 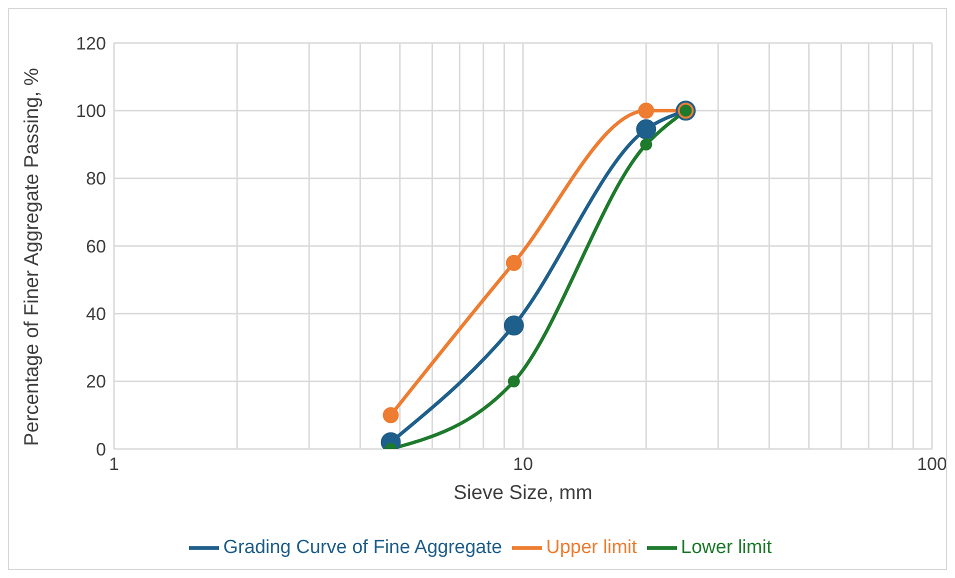 I want to click on y-tick-label: 40, so click(x=96, y=314).